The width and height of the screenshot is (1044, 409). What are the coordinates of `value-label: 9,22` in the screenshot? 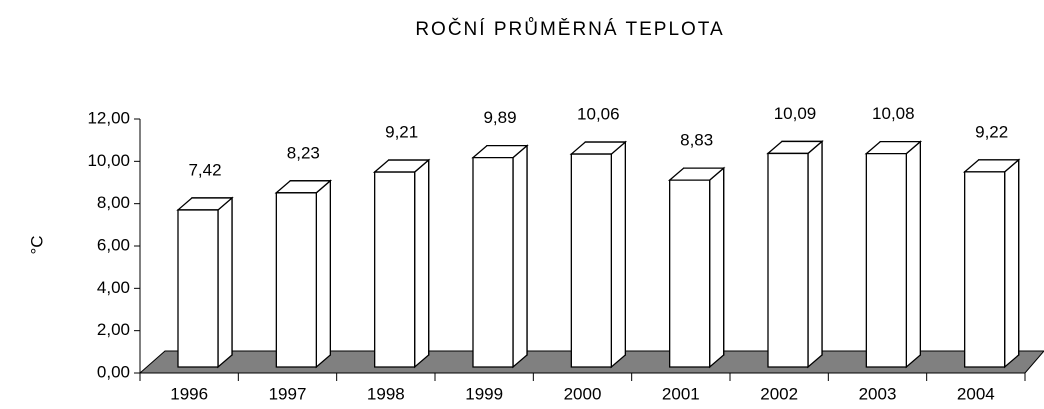 It's located at (991, 131).